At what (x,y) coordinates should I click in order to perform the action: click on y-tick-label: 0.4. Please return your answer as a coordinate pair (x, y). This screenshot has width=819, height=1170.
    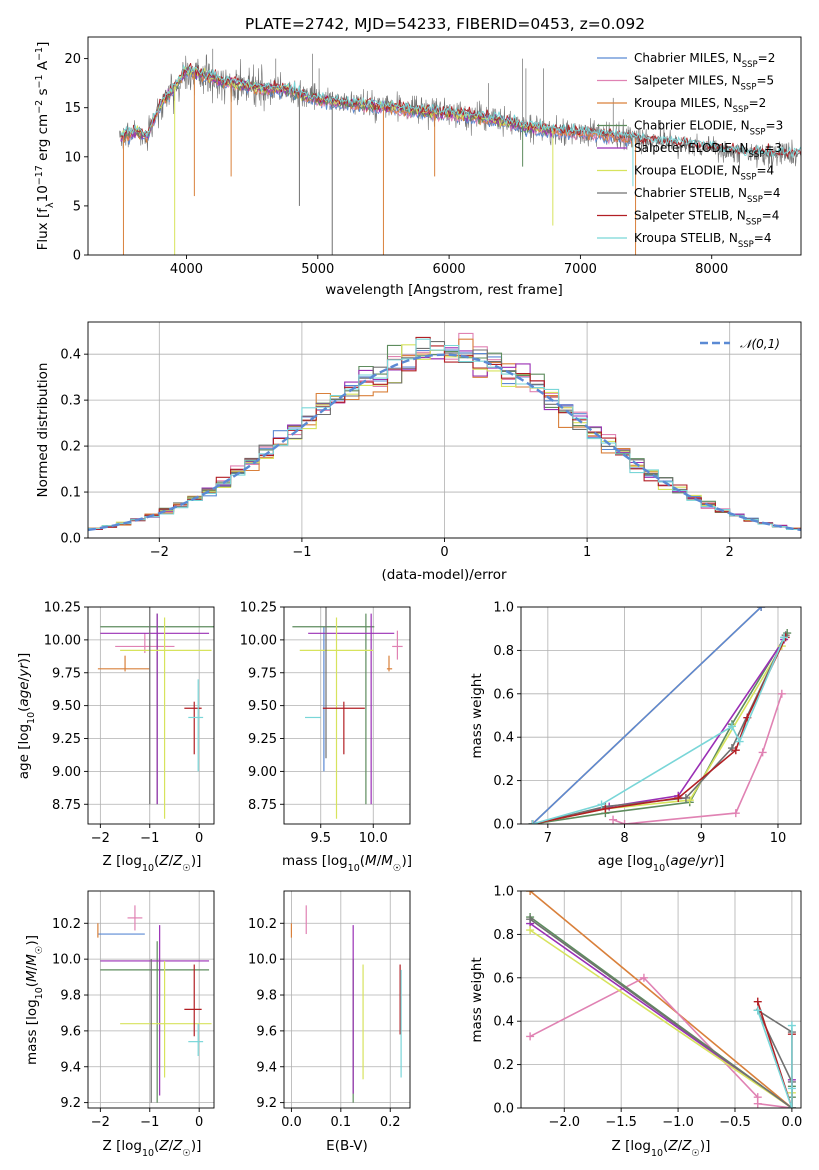
    Looking at the image, I should click on (503, 738).